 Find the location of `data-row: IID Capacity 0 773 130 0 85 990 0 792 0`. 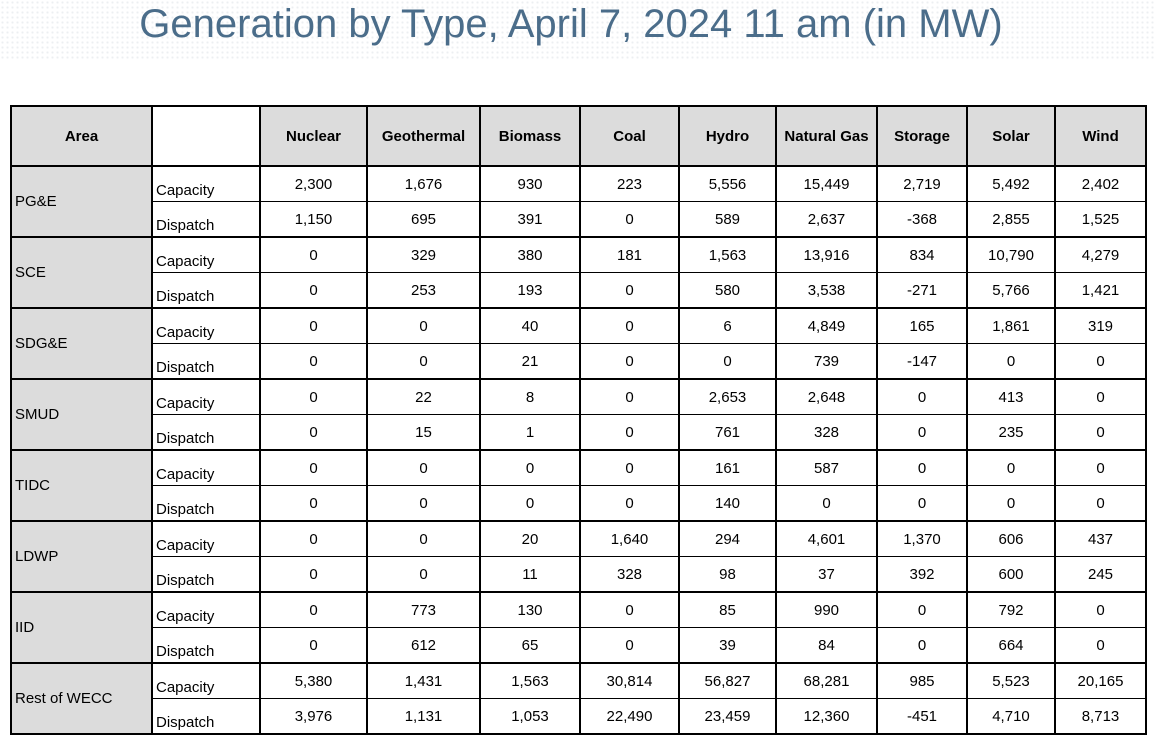

data-row: IID Capacity 0 773 130 0 85 990 0 792 0 is located at coordinates (578, 627).